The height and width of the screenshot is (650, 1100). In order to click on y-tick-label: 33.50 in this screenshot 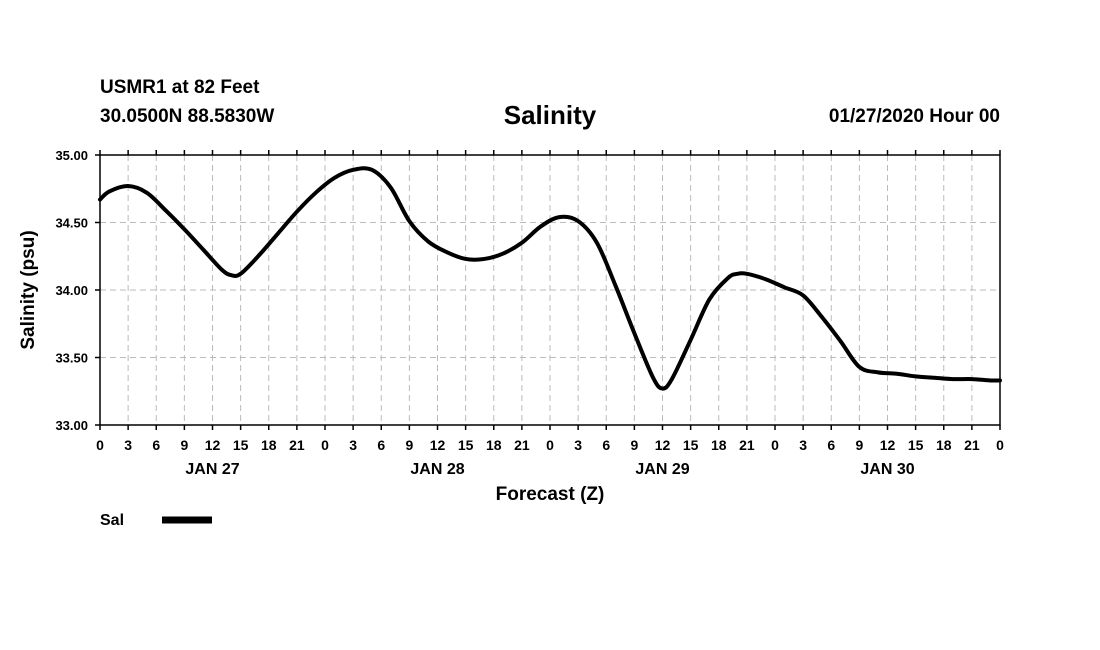, I will do `click(71, 358)`.